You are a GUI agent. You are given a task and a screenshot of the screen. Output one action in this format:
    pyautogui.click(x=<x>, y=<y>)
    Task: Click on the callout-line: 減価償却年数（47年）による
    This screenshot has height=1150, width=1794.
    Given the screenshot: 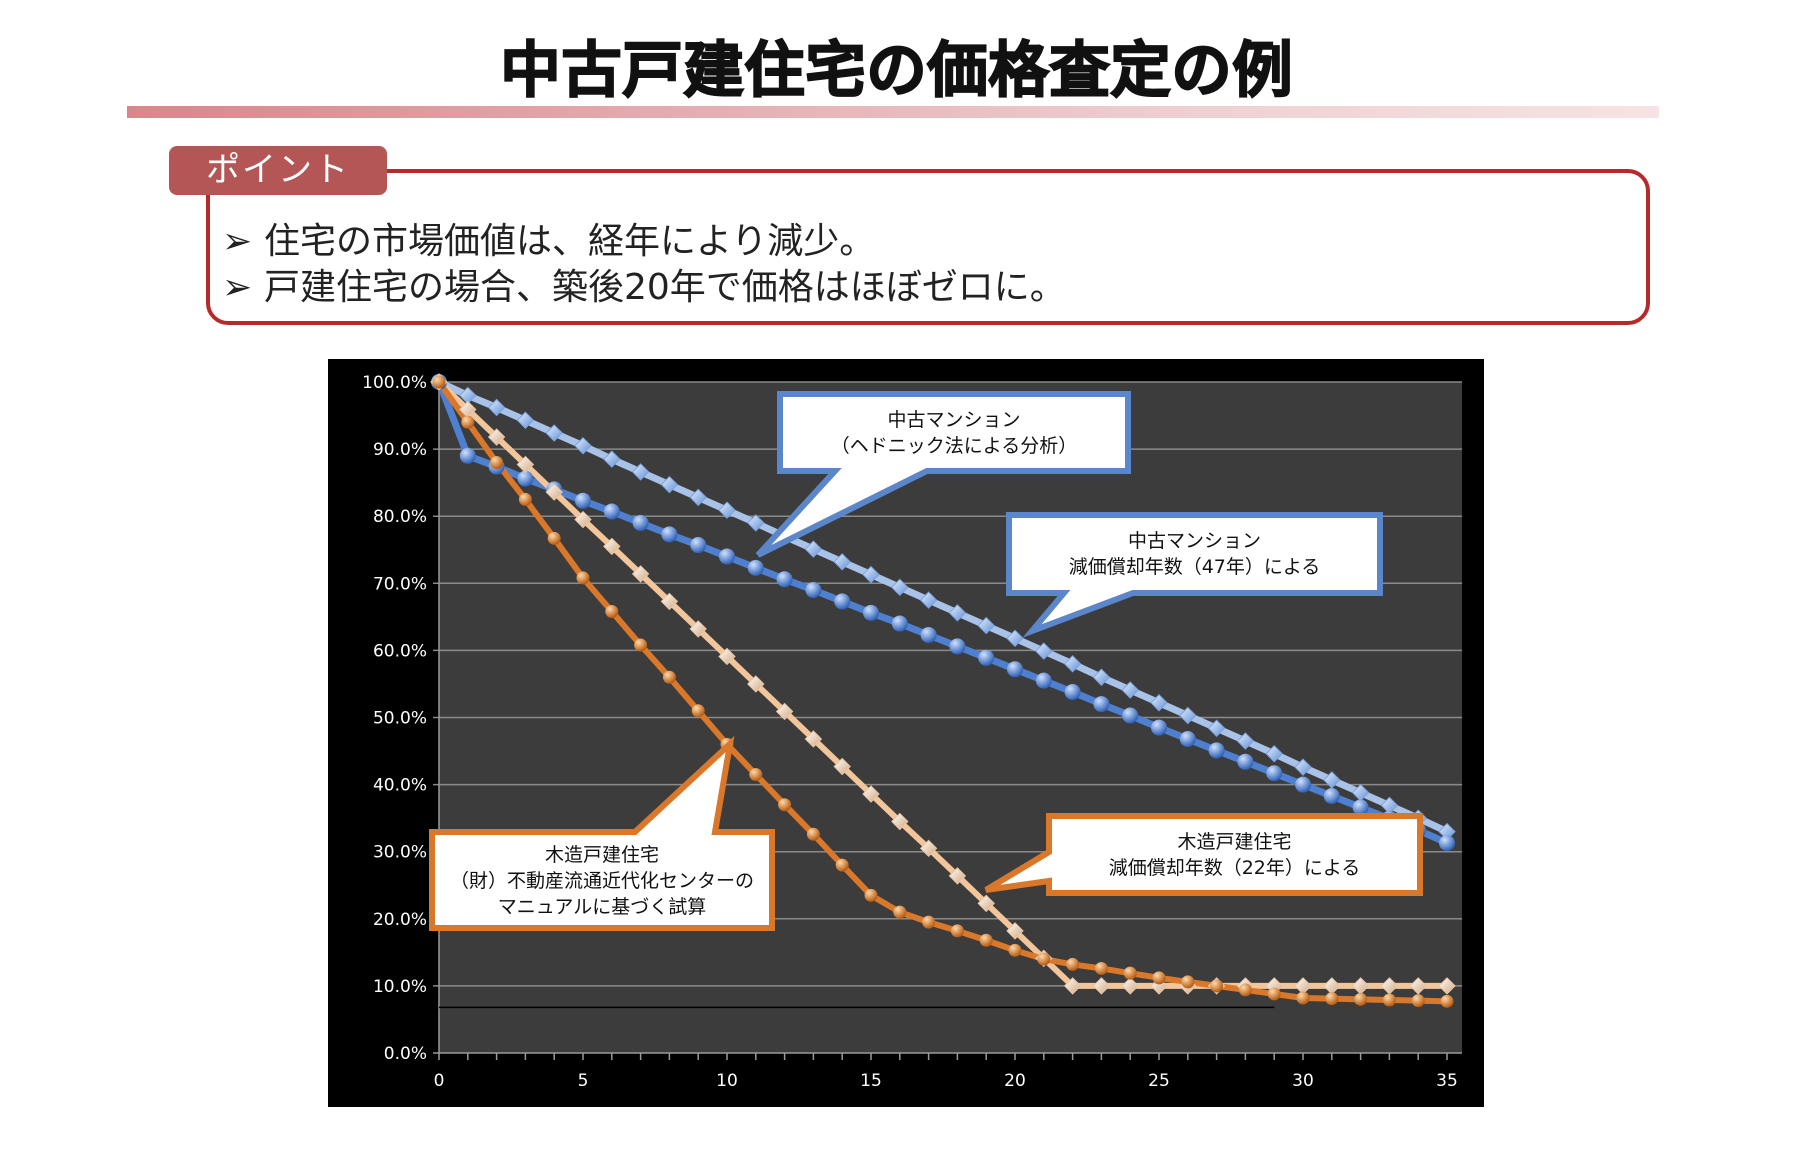 What is the action you would take?
    pyautogui.click(x=1194, y=567)
    